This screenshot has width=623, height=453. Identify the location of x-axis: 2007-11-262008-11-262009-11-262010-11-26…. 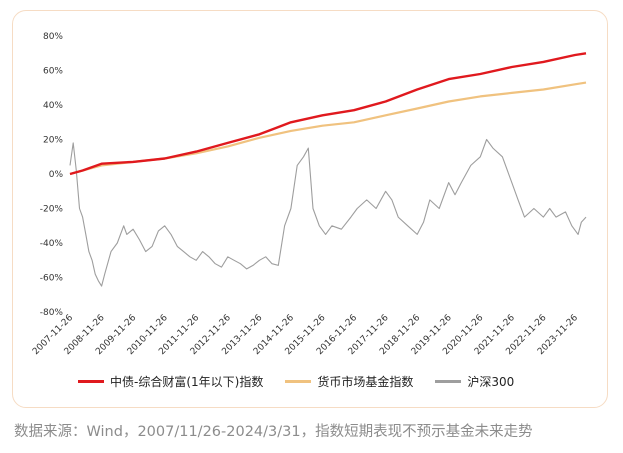
(305, 335).